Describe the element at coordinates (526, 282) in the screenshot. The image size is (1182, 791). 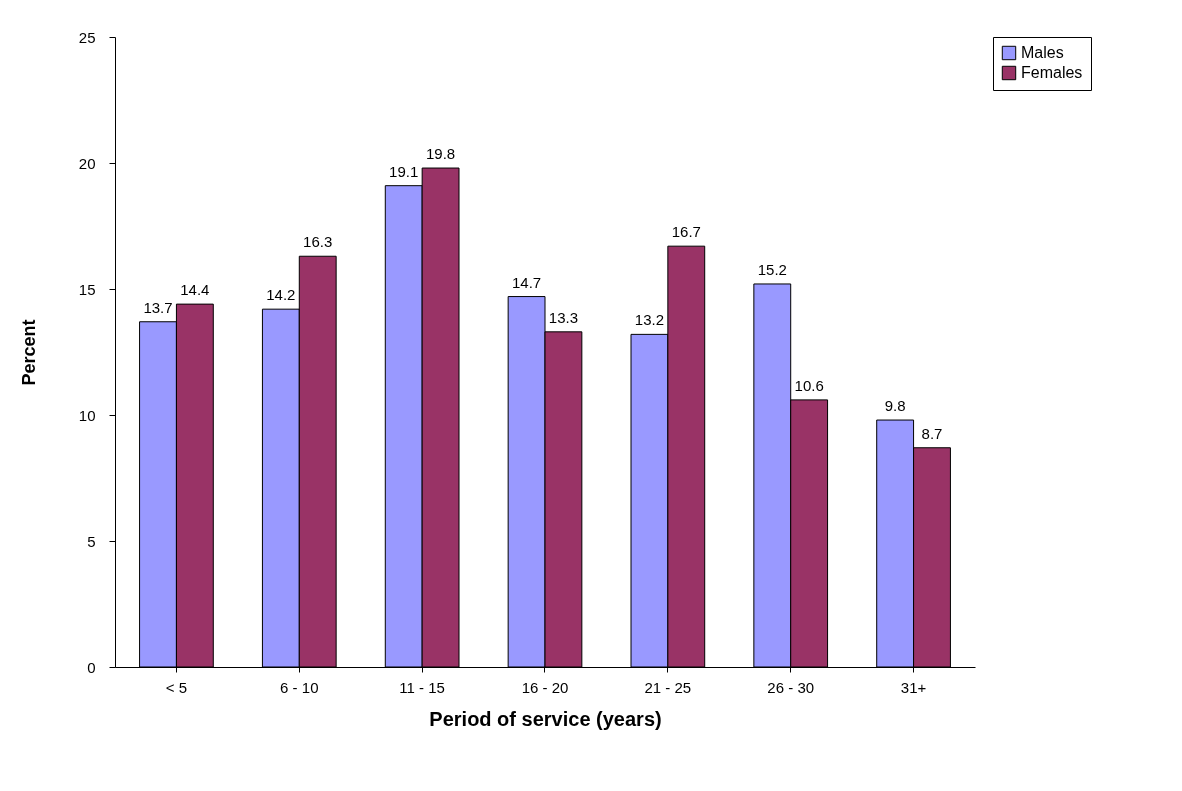
I see `data-label: 14.7` at that location.